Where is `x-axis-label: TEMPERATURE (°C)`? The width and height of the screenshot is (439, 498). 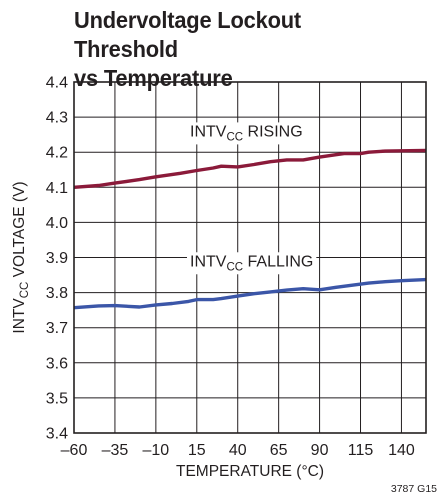
x-axis-label: TEMPERATURE (°C) is located at coordinates (250, 471).